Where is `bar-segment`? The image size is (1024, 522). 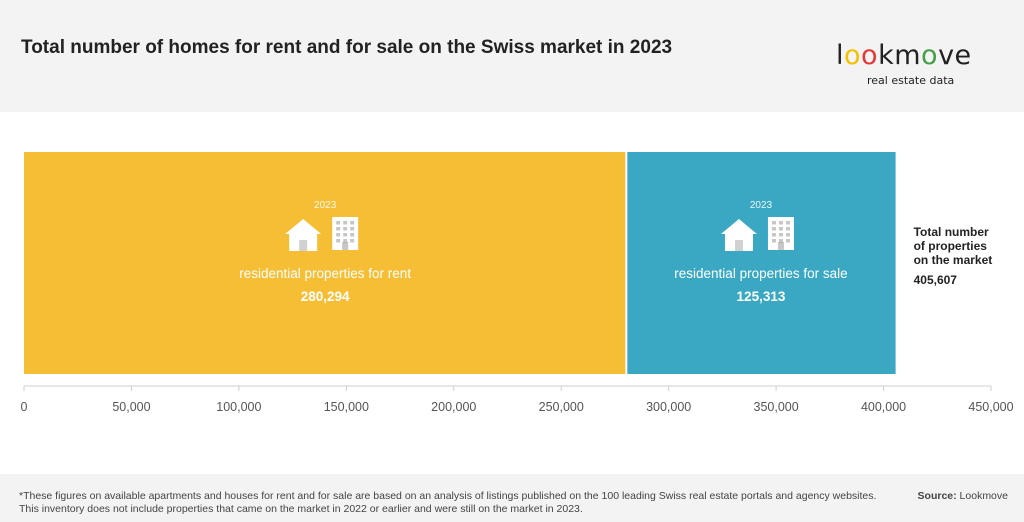
bar-segment is located at coordinates (761, 263).